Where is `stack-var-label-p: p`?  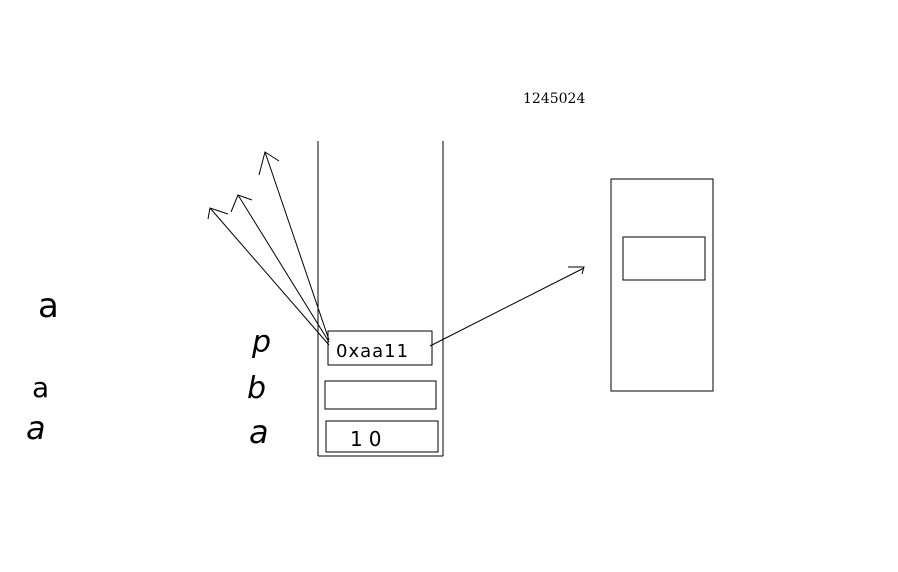
stack-var-label-p: p is located at coordinates (261, 342).